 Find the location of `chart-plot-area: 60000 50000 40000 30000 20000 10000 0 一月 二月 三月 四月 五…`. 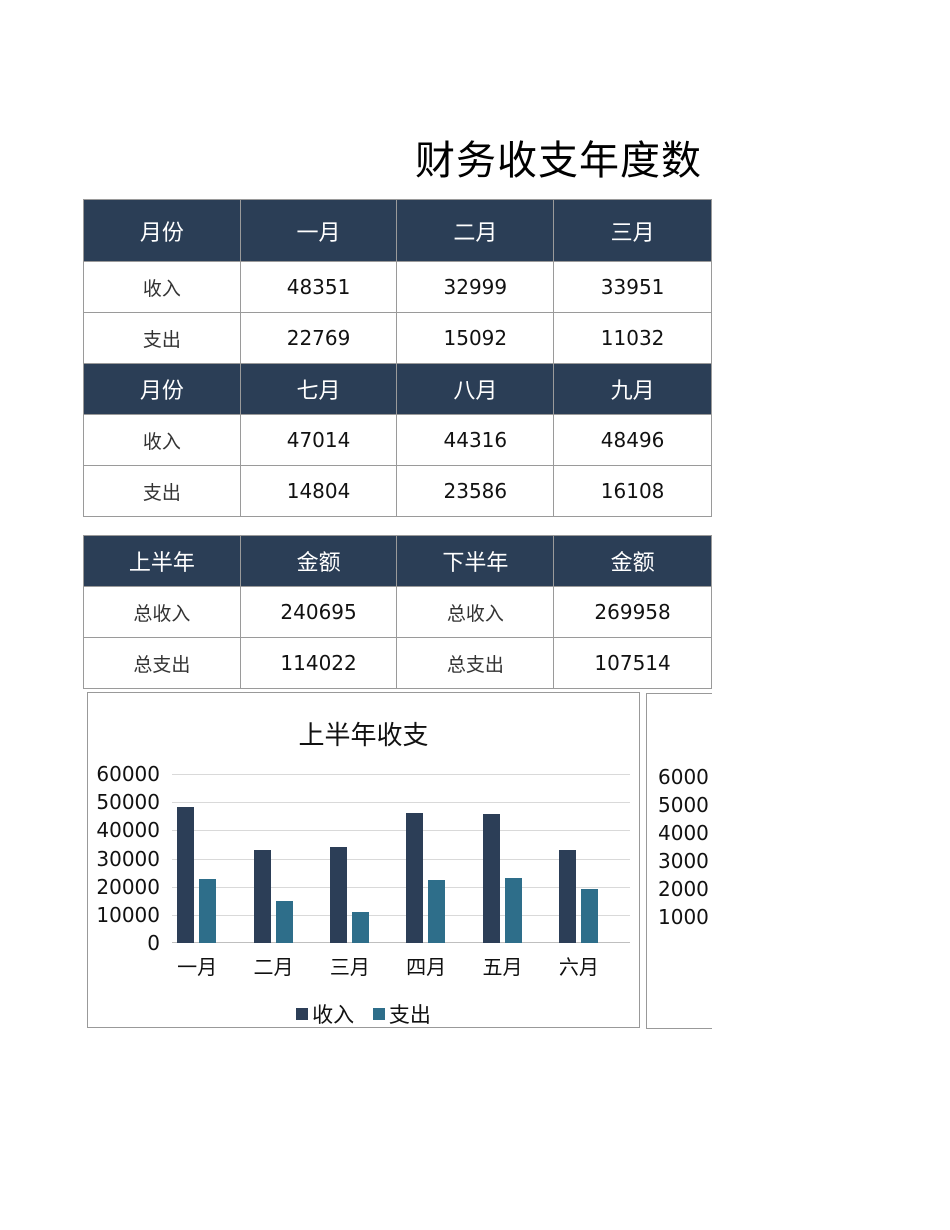

chart-plot-area: 60000 50000 40000 30000 20000 10000 0 一月 二月 三月 四月 五… is located at coordinates (363, 870).